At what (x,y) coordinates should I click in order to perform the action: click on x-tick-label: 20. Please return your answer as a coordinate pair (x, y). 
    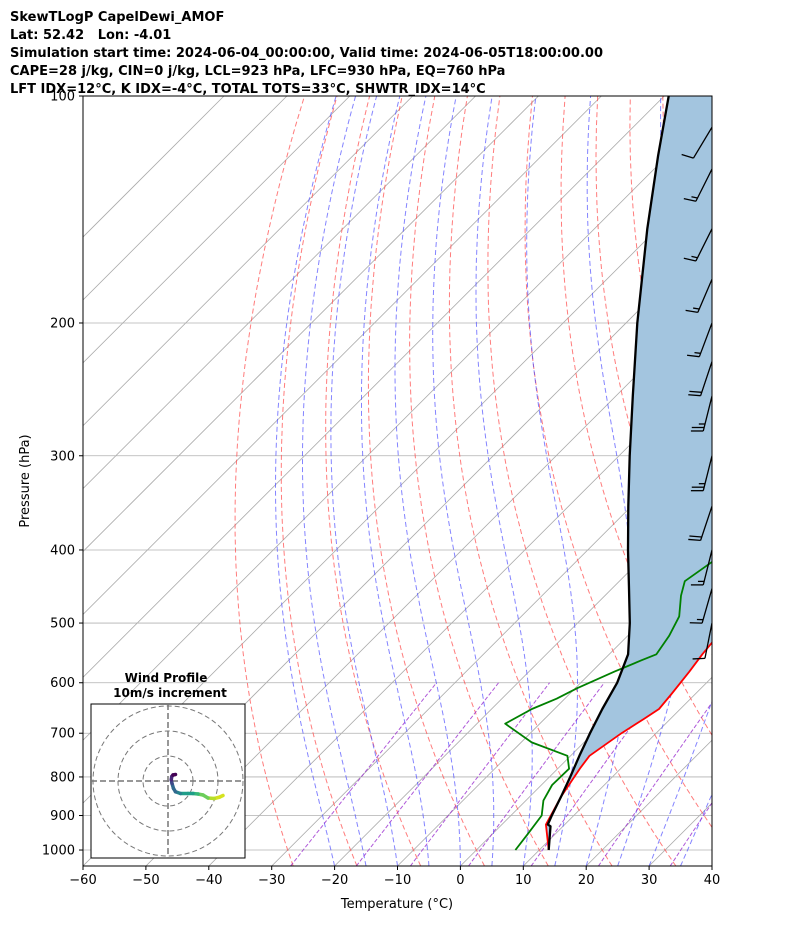
    Looking at the image, I should click on (586, 880).